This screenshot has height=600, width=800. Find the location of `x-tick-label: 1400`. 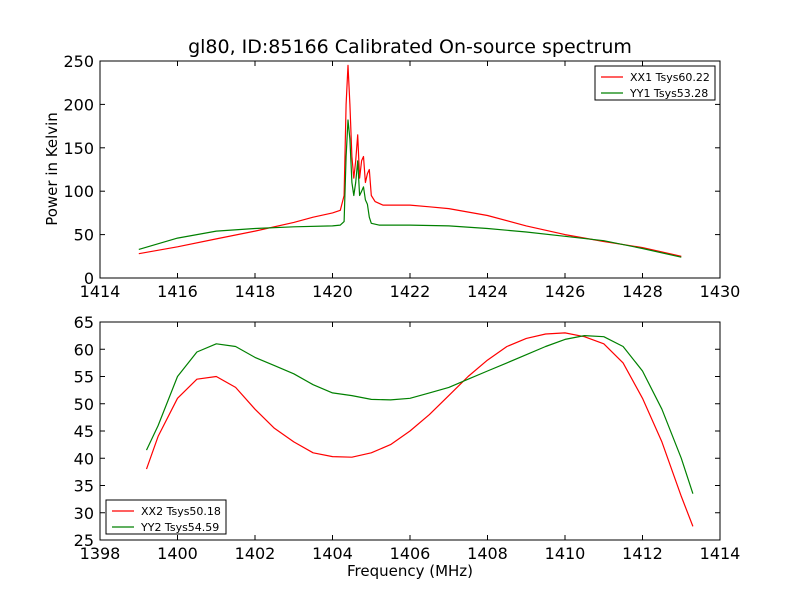

x-tick-label: 1400 is located at coordinates (177, 553).